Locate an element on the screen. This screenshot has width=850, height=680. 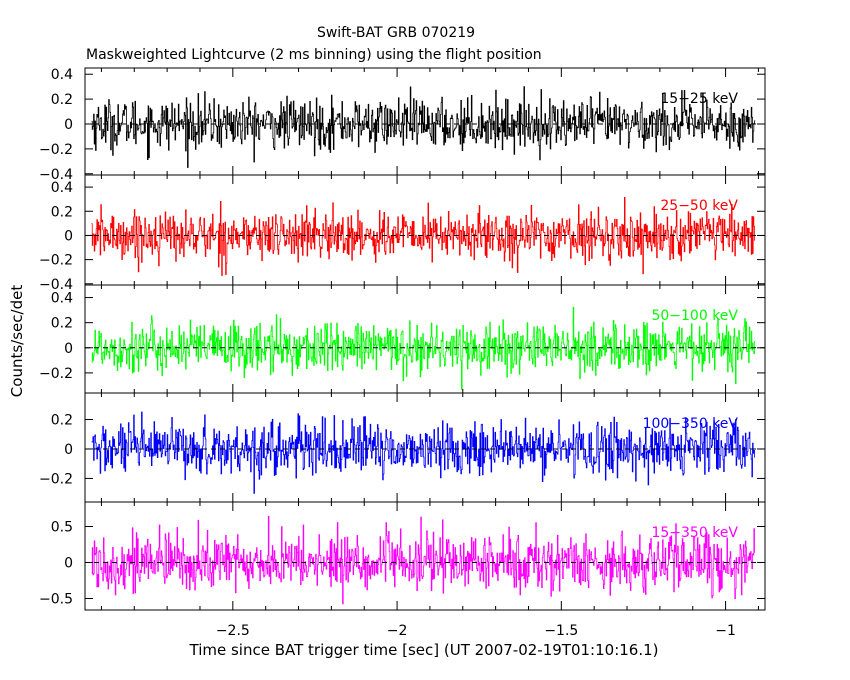
band-label: 100−350 keV is located at coordinates (691, 424).